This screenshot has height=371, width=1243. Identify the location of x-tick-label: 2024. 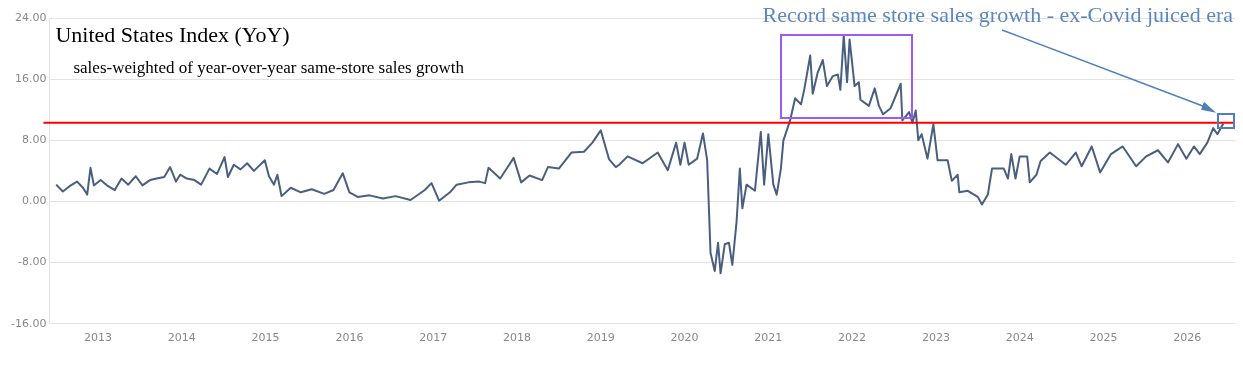
(1019, 338).